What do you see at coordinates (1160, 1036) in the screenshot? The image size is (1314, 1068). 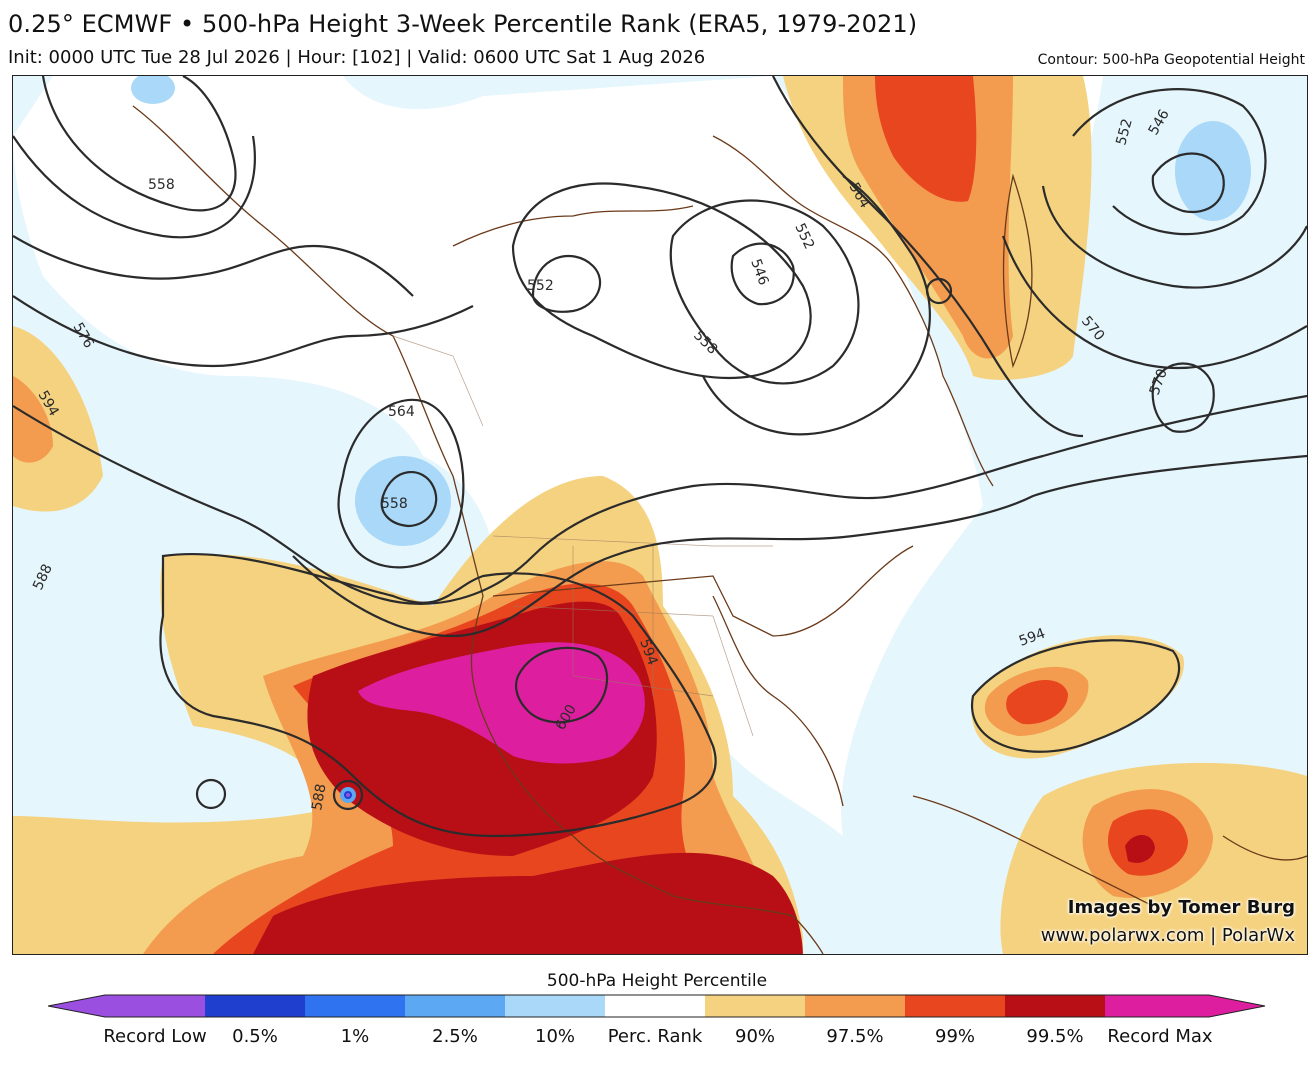 I see `legend-tick: Record Max` at bounding box center [1160, 1036].